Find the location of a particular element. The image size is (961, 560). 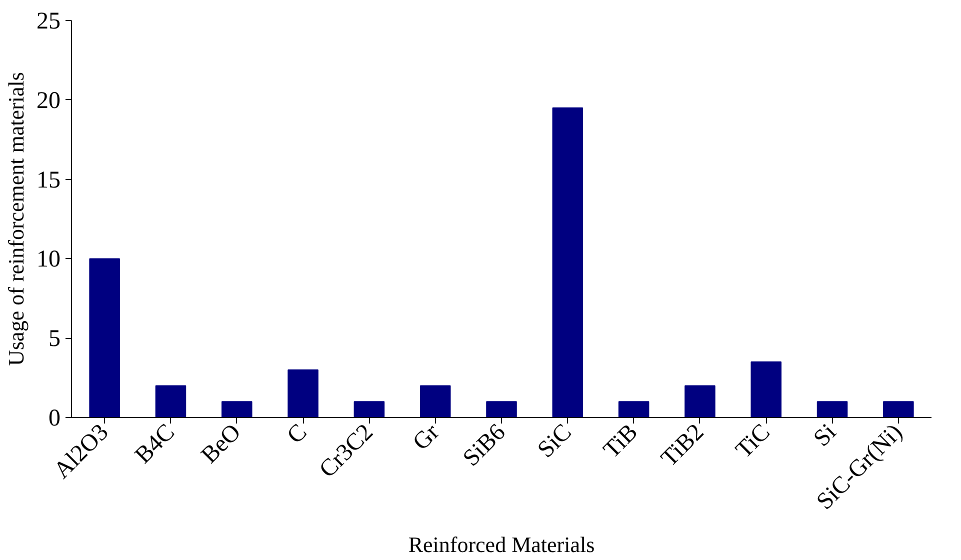

y-tick-label: 5 is located at coordinates (54, 339).